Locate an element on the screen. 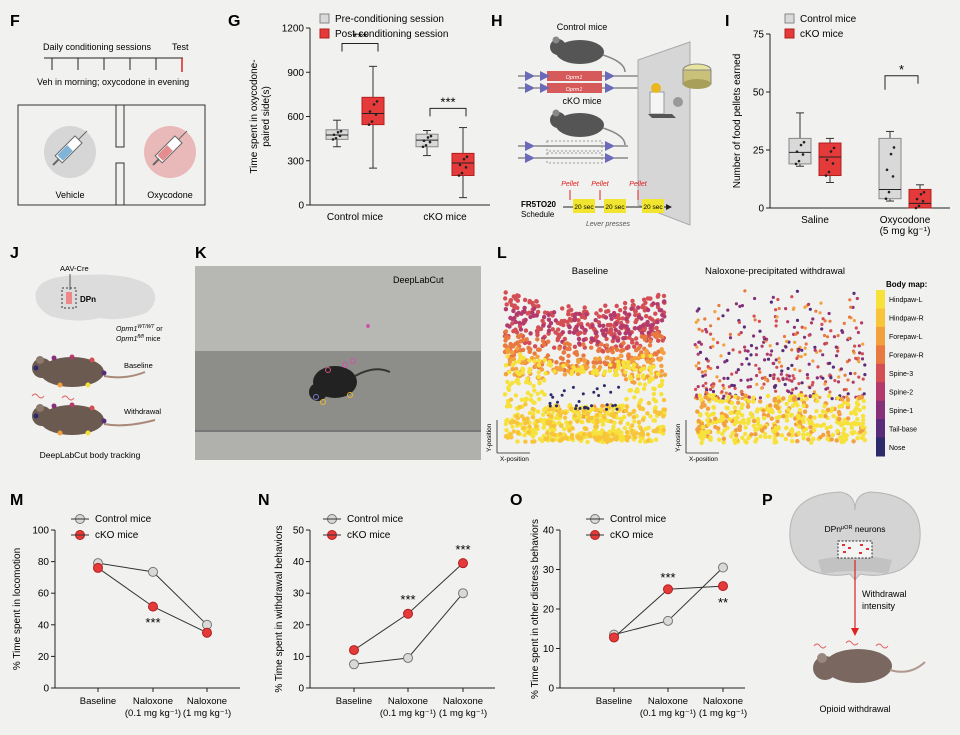 The image size is (960, 735). panel-letter: M is located at coordinates (16, 500).